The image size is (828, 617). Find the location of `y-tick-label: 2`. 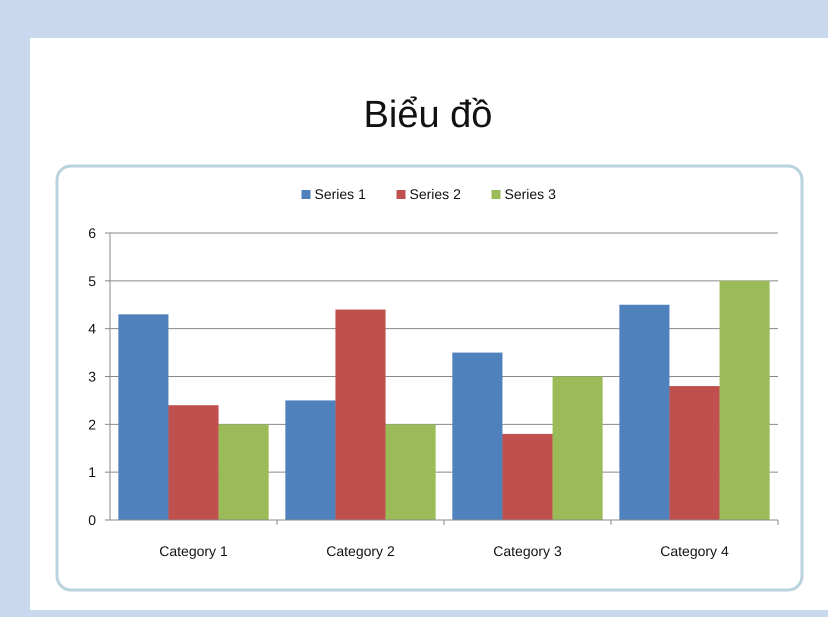

y-tick-label: 2 is located at coordinates (92, 424).